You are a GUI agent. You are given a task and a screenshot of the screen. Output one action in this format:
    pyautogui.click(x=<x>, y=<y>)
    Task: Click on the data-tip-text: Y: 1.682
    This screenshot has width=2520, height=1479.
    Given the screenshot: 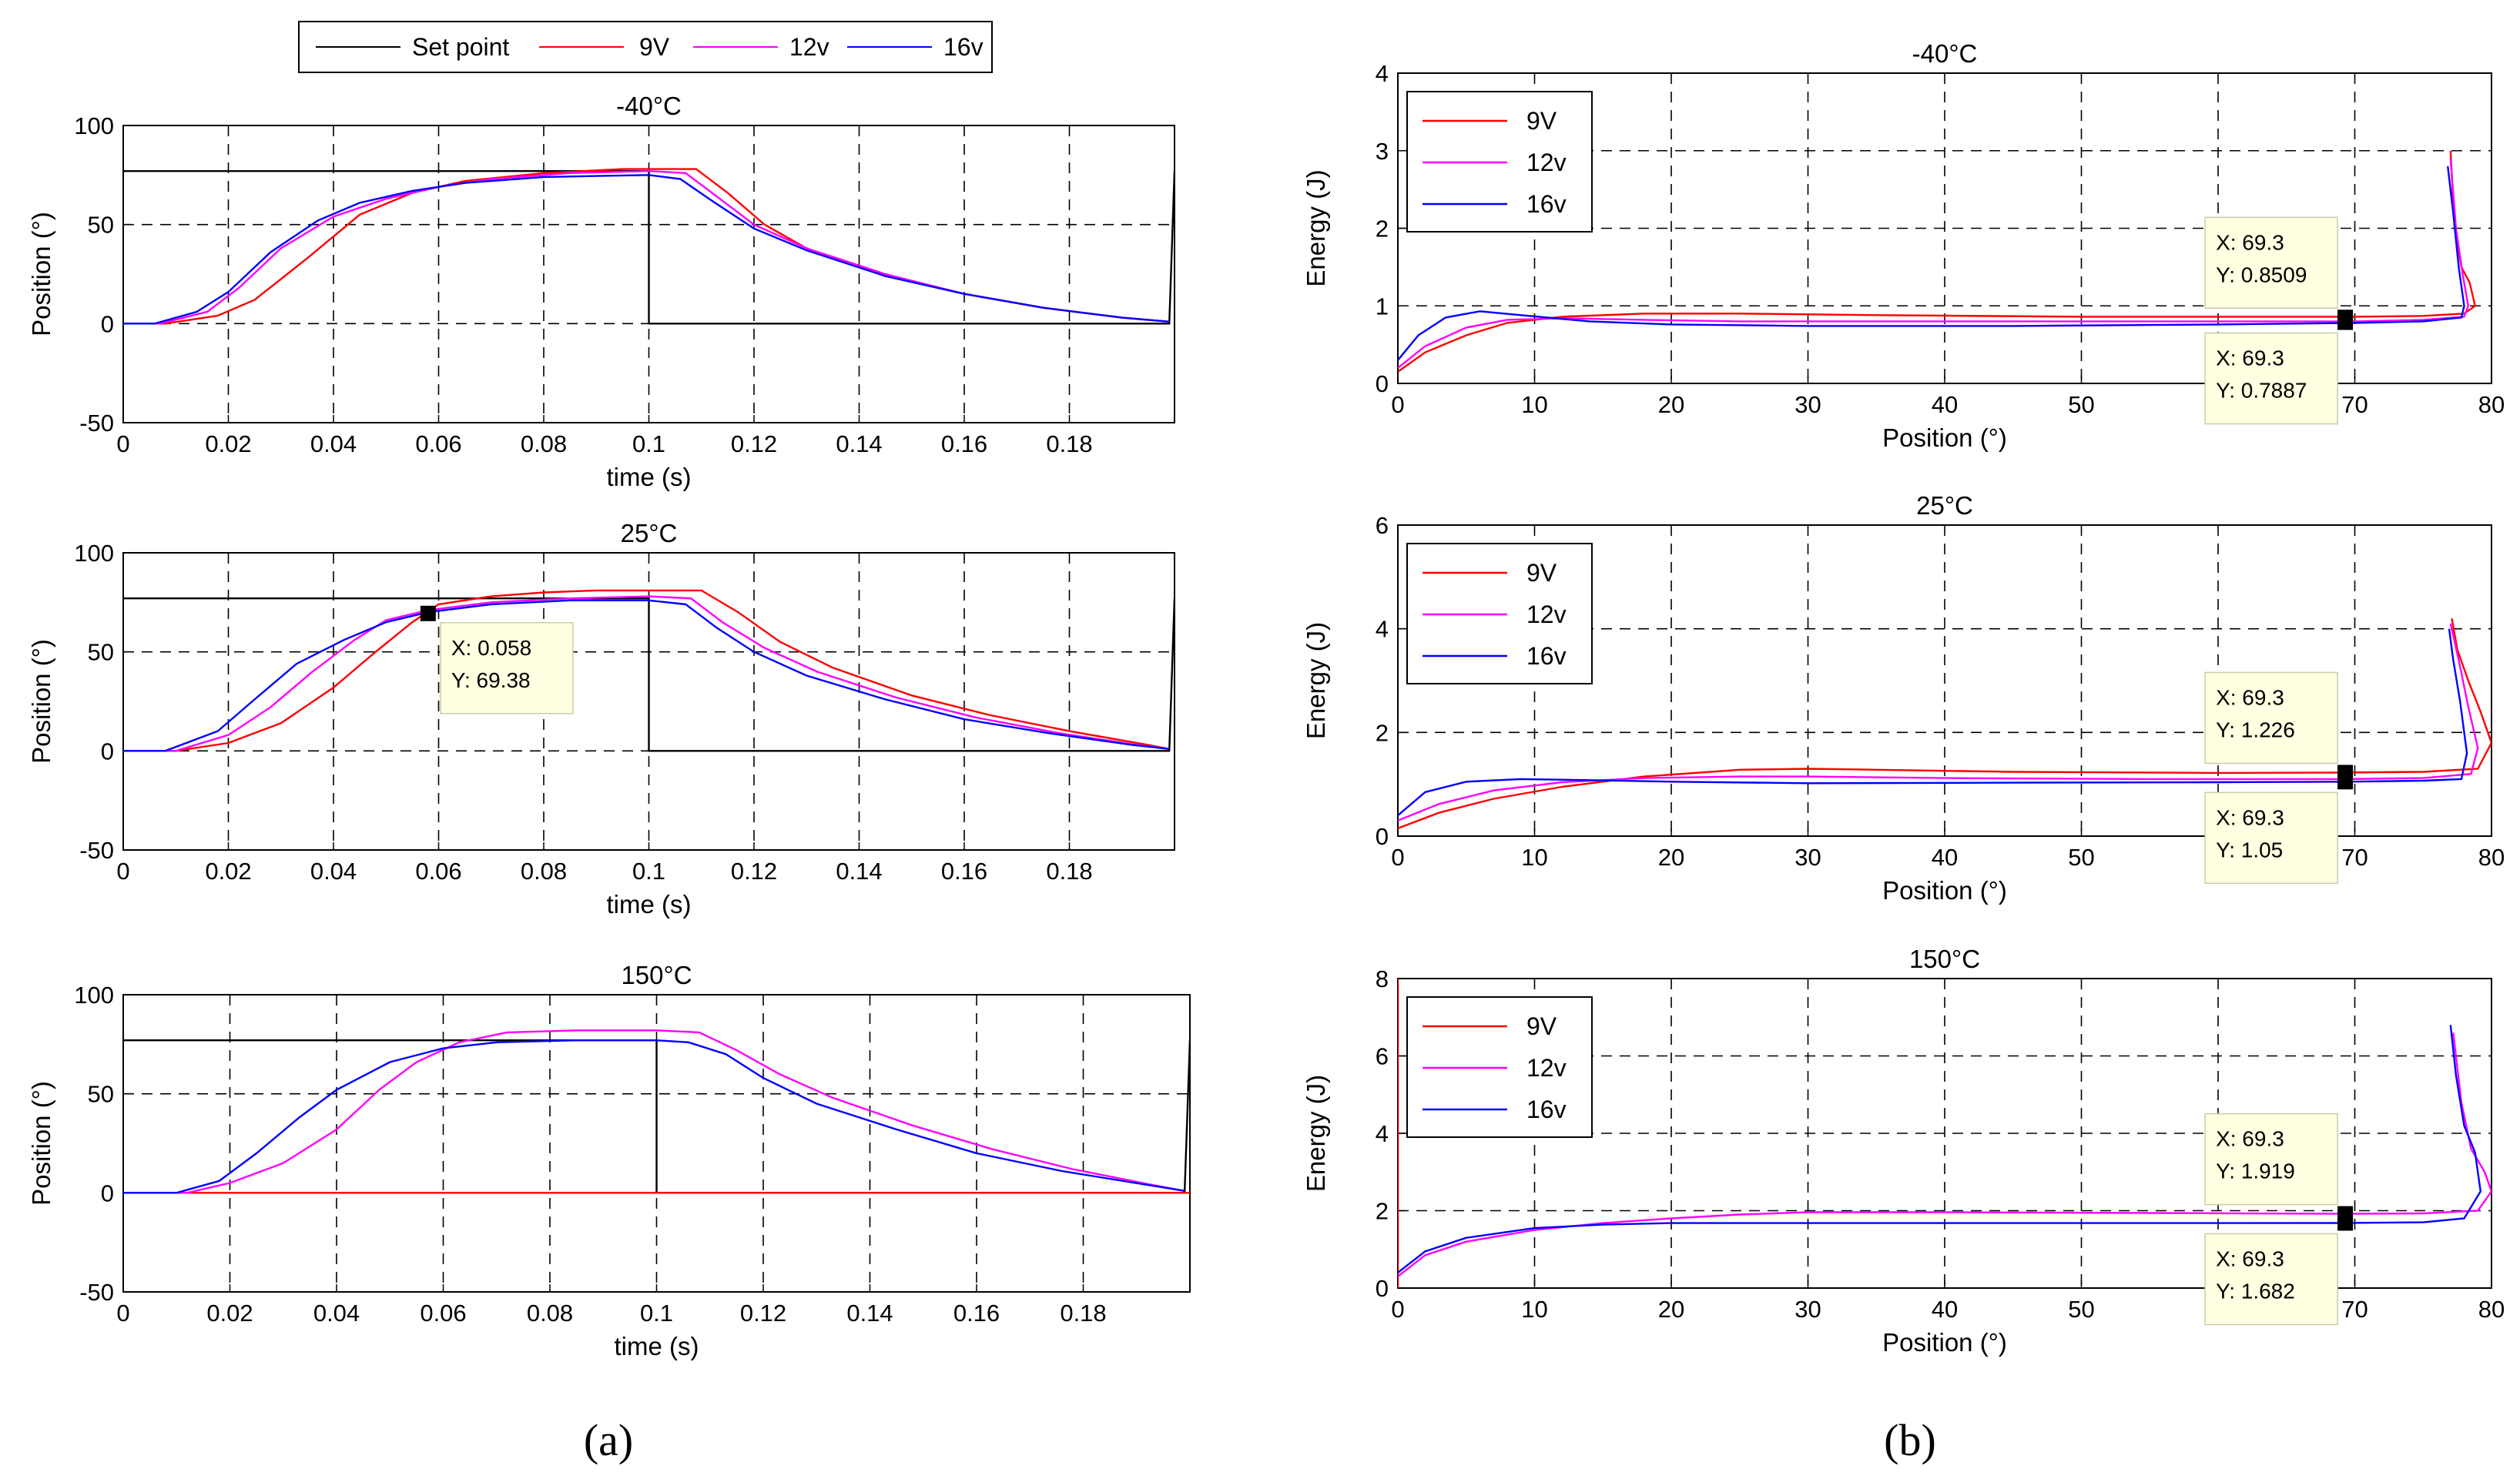 What is the action you would take?
    pyautogui.click(x=2255, y=1291)
    